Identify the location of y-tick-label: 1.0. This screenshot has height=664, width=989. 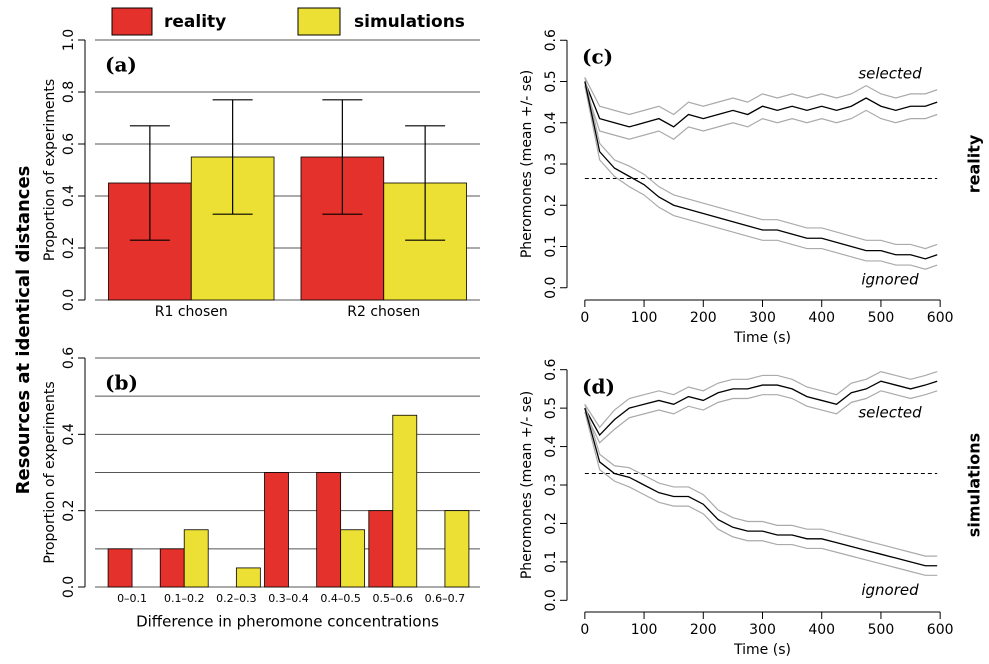
(69, 40).